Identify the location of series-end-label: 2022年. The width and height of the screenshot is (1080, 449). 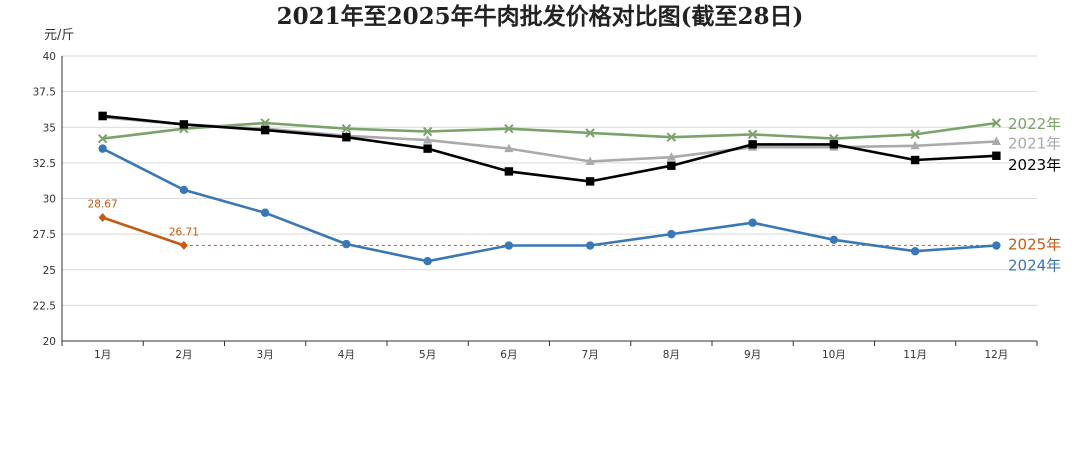
(1034, 124).